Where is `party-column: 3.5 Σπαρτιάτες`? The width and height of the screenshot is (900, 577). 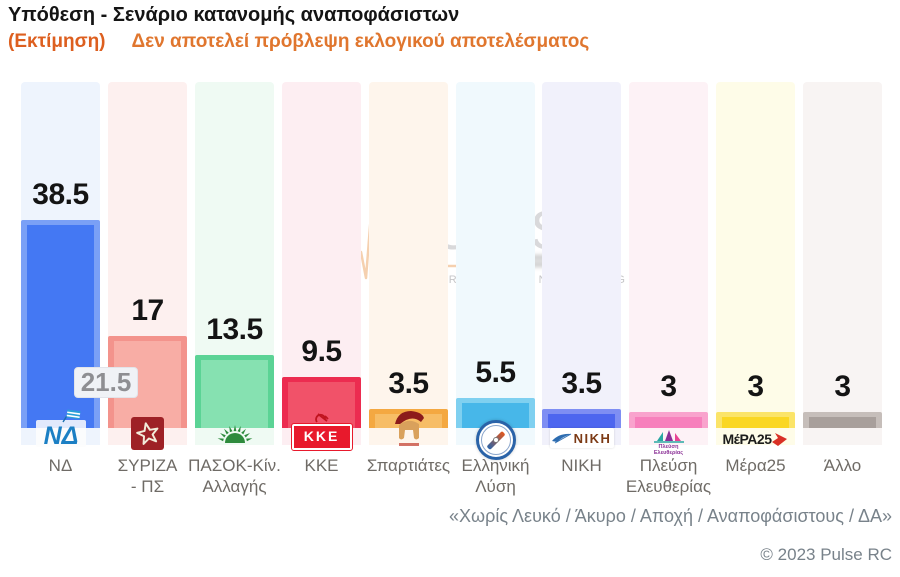 party-column: 3.5 Σπαρτιάτες is located at coordinates (408, 278).